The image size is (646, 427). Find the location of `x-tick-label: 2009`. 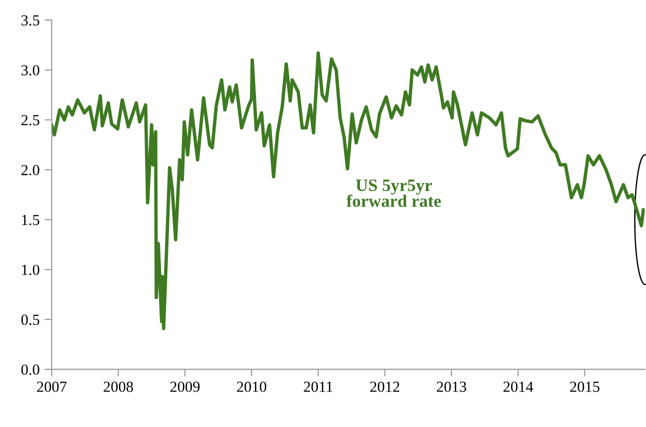

x-tick-label: 2009 is located at coordinates (185, 387).